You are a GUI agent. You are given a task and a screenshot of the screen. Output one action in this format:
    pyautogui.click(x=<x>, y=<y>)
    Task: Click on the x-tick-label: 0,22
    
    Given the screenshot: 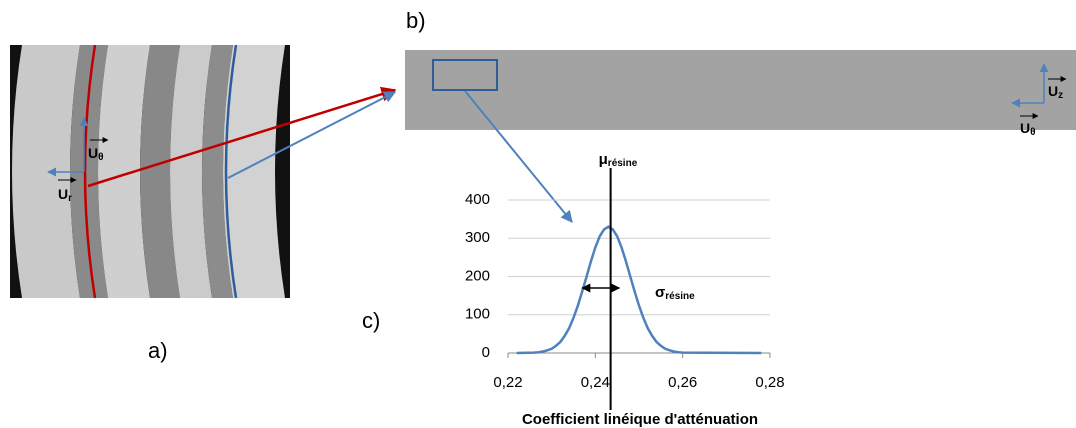 What is the action you would take?
    pyautogui.click(x=507, y=382)
    